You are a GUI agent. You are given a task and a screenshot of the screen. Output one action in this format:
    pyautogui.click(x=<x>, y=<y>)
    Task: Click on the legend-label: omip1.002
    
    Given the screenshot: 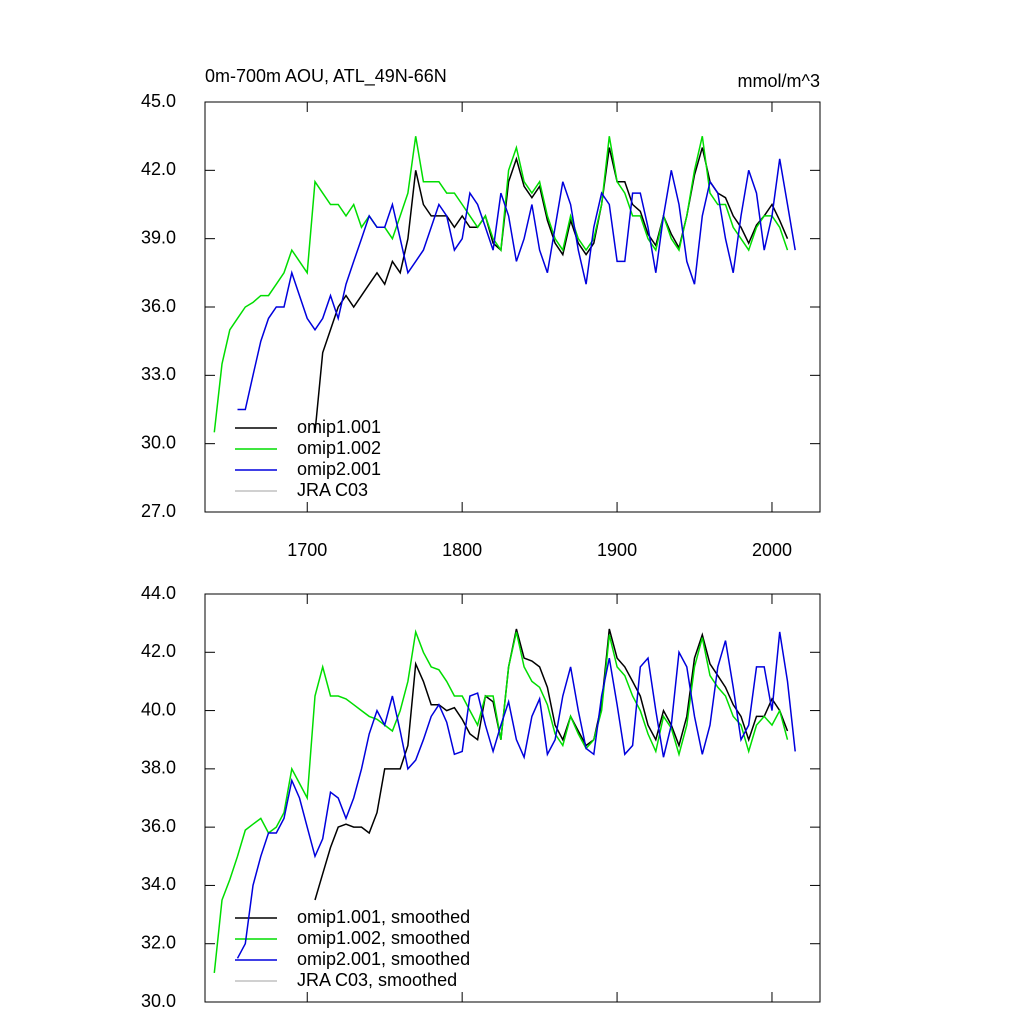 What is the action you would take?
    pyautogui.click(x=339, y=448)
    